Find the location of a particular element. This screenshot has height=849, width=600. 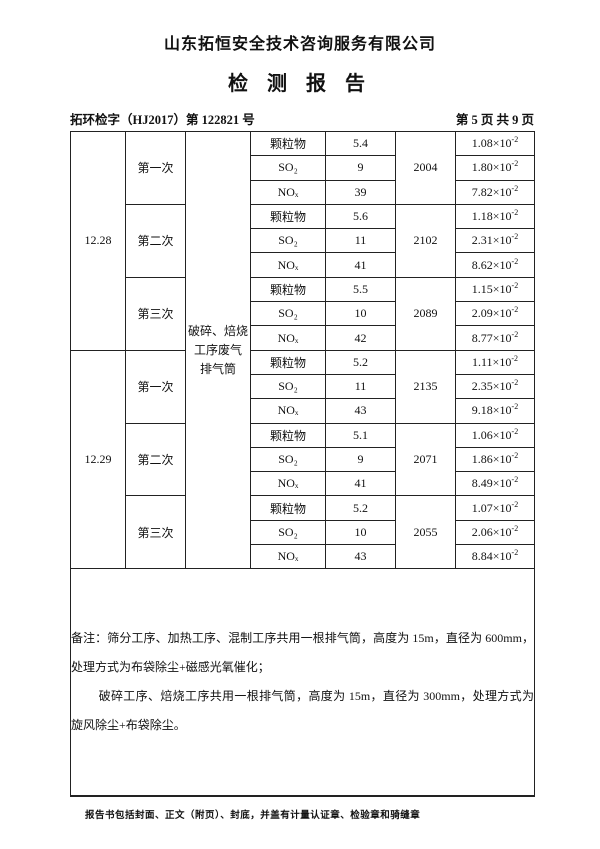

rate-cell: 8.62×10⁻² is located at coordinates (495, 265).